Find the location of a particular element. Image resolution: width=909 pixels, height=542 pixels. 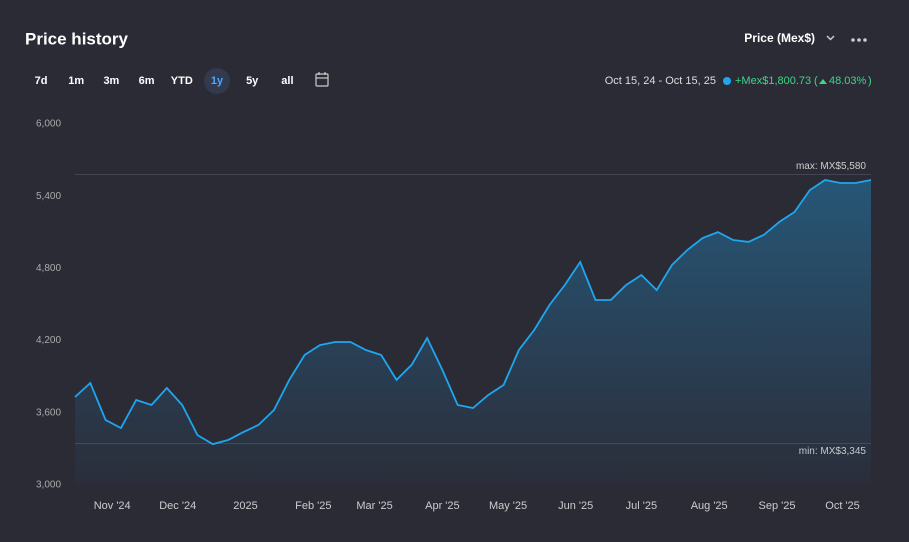

max-line-label: max: MX$5,580 is located at coordinates (831, 166).